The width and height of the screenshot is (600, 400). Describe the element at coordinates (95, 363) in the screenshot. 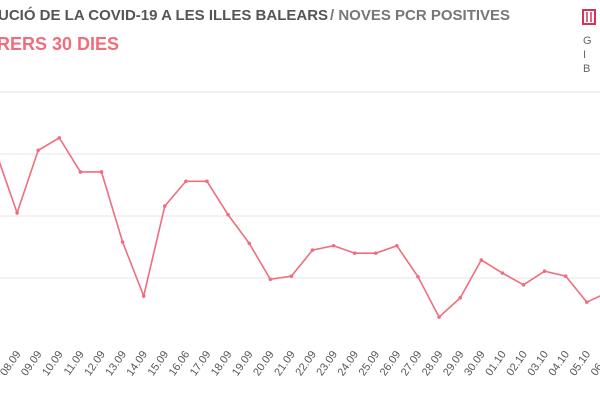

I see `x-tick-label: 12.09` at that location.